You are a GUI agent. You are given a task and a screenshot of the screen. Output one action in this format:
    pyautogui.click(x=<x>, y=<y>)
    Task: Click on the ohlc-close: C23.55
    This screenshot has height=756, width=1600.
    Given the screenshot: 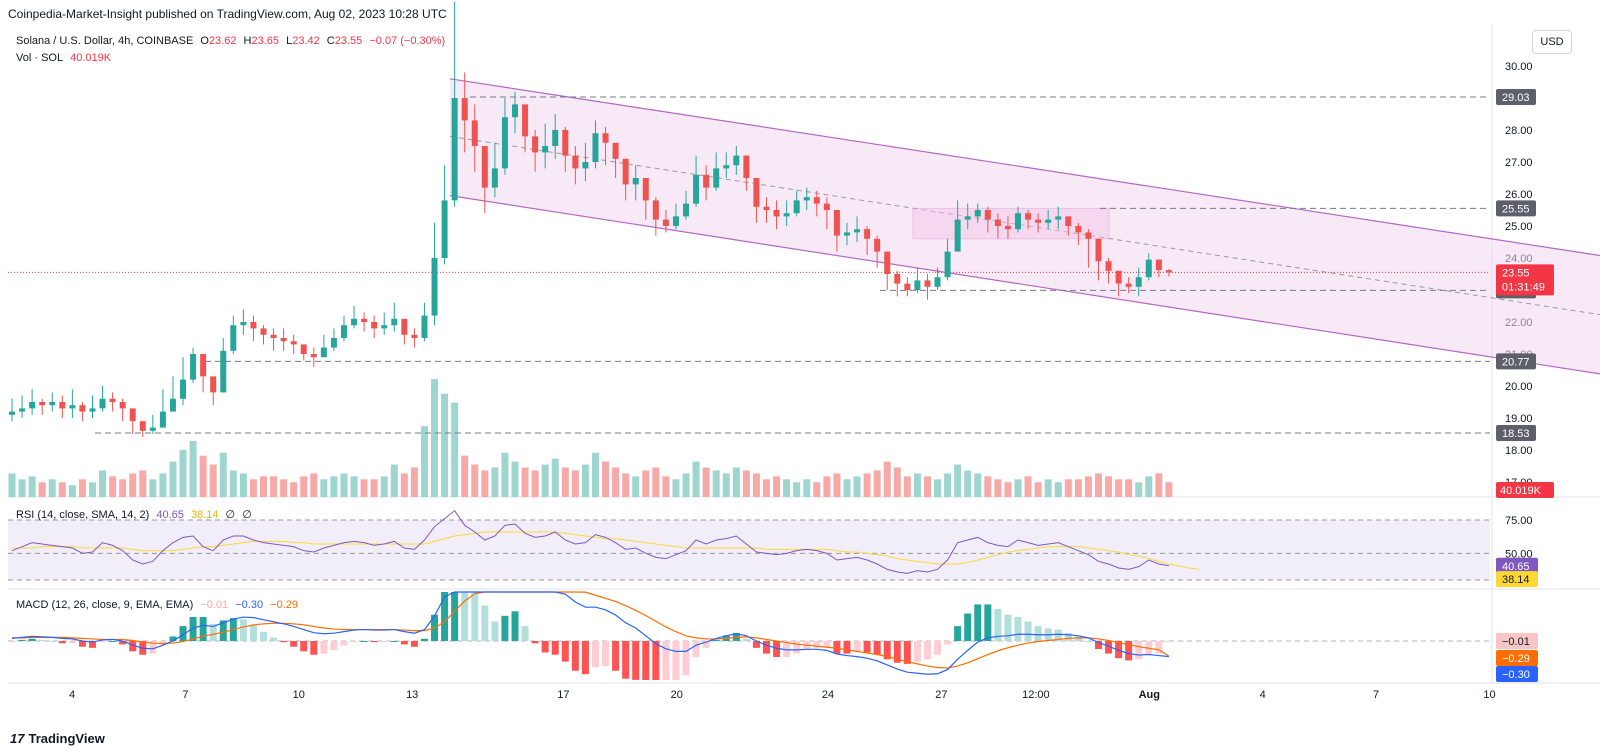 What is the action you would take?
    pyautogui.click(x=344, y=41)
    